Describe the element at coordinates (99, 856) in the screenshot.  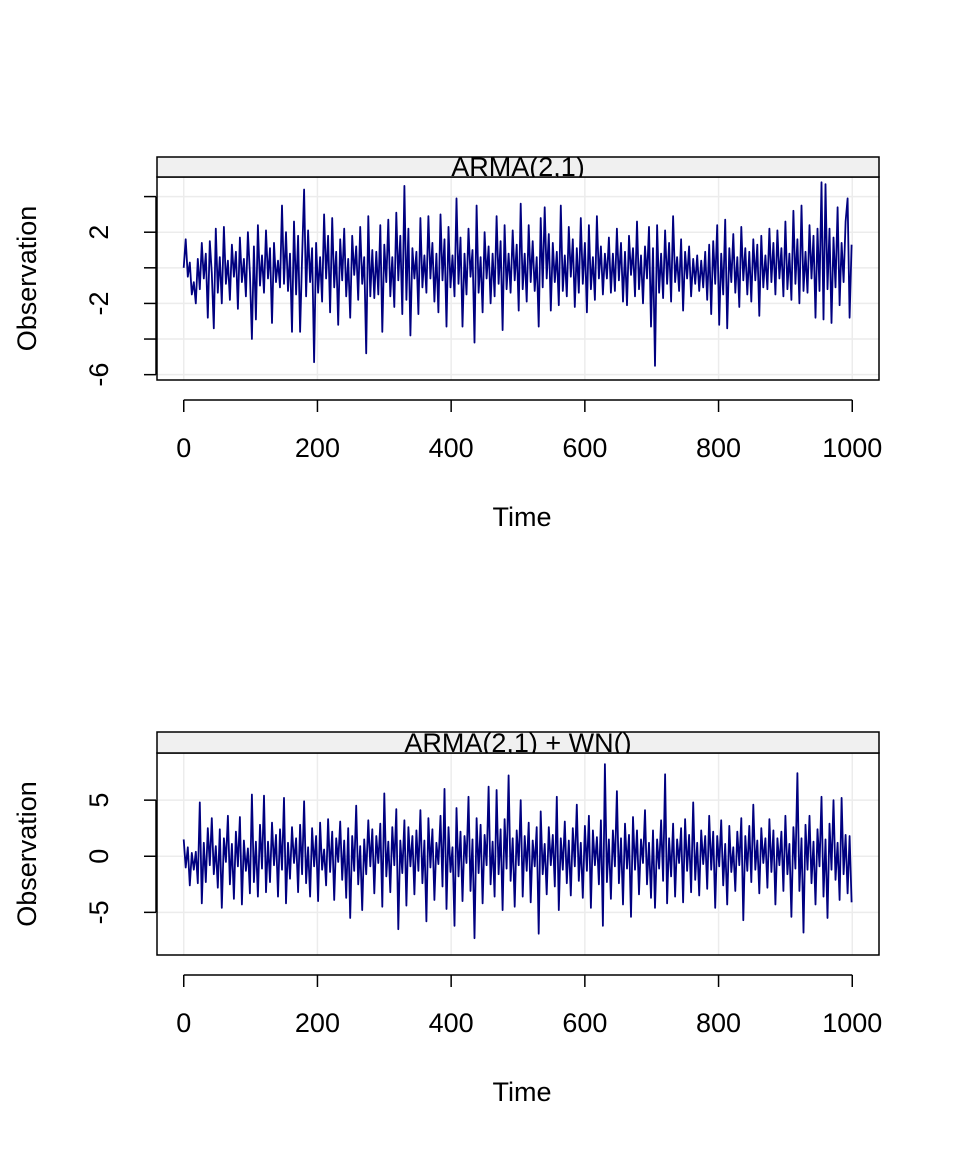
I see `y-tick-label: 0` at that location.